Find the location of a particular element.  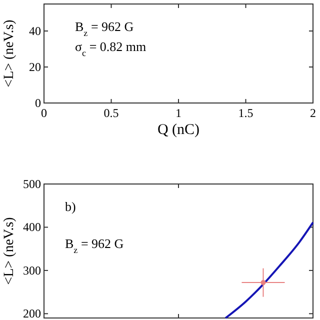

x-tick-label: 0.5 is located at coordinates (111, 113).